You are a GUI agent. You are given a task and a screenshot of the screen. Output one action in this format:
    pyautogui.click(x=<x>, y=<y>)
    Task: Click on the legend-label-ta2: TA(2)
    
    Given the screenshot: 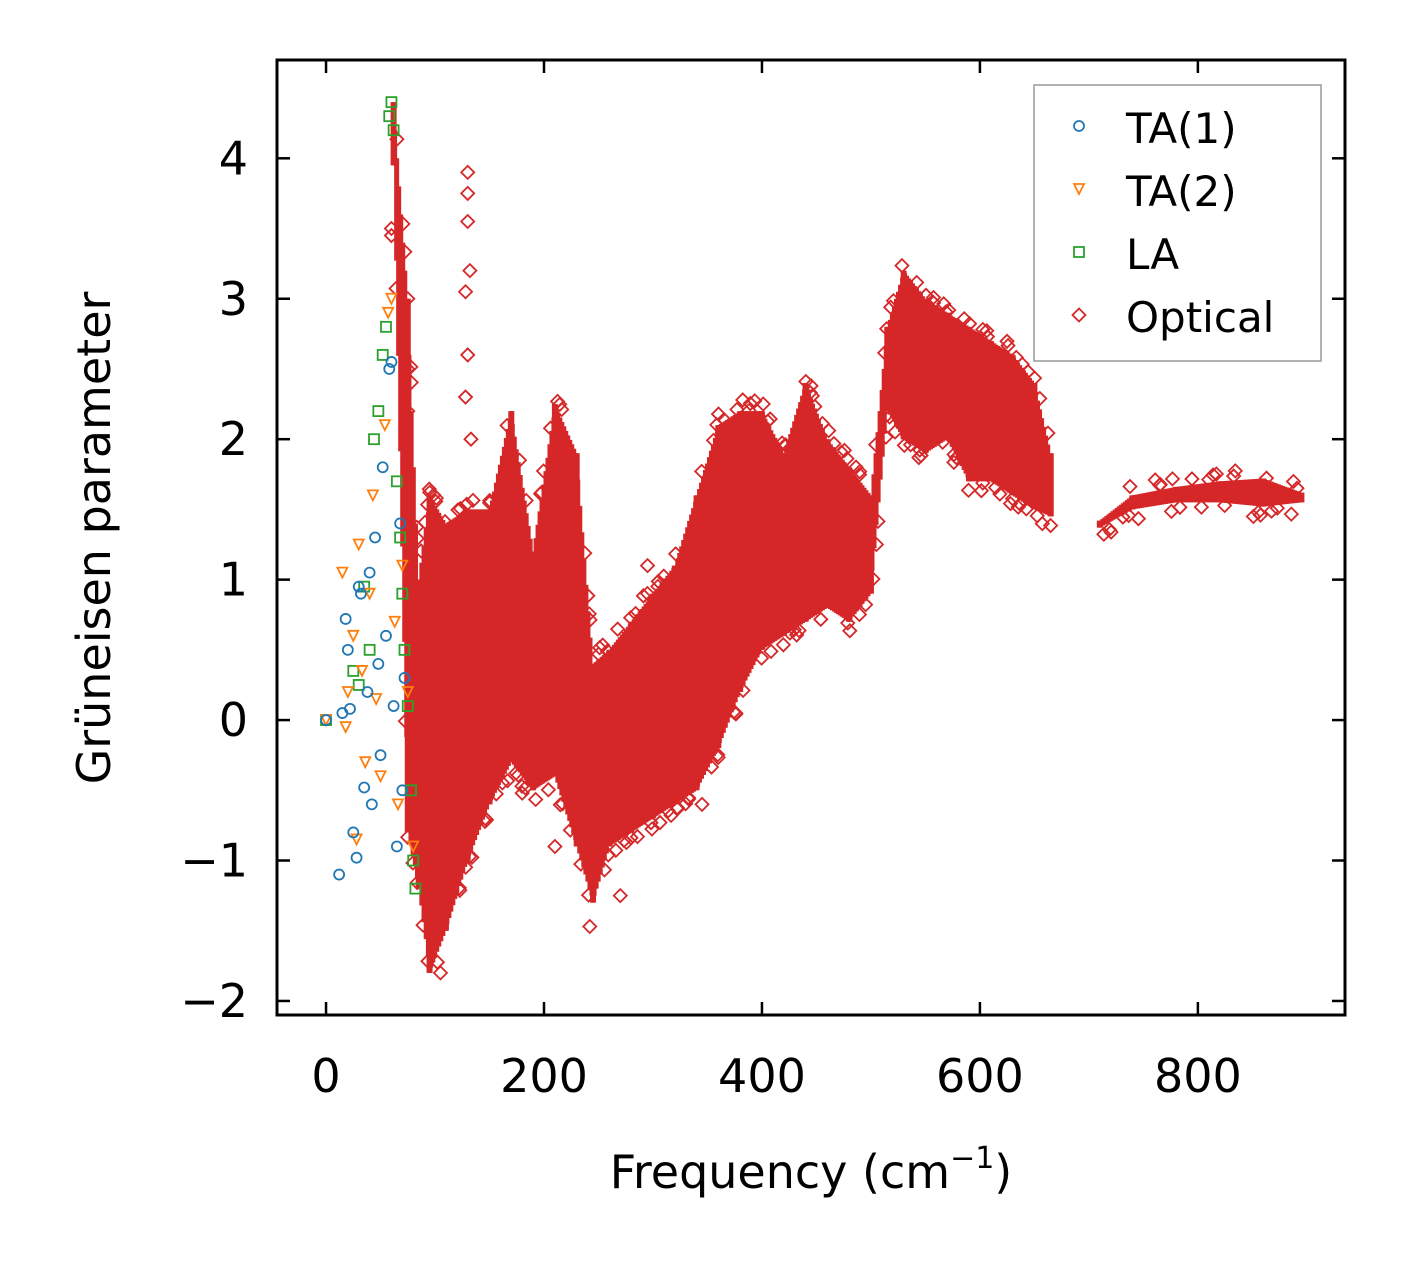 What is the action you would take?
    pyautogui.click(x=1181, y=191)
    